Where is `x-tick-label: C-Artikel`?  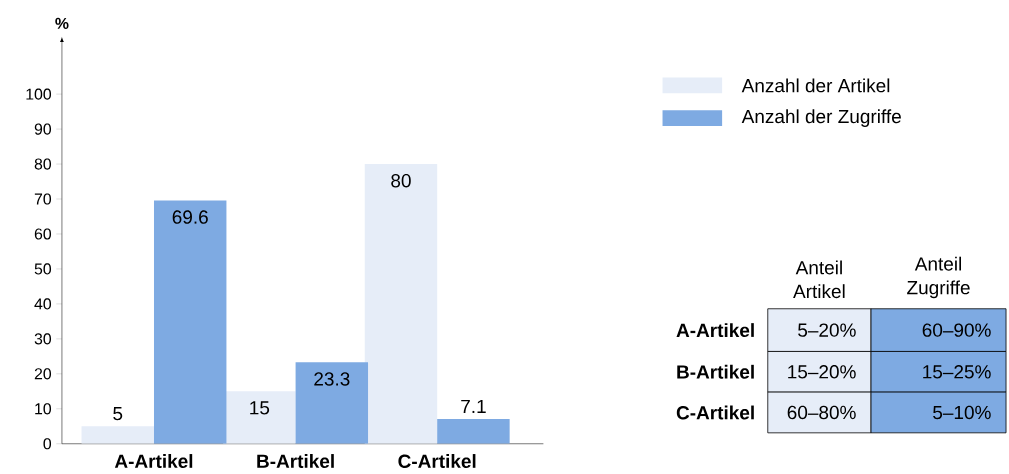
x-tick-label: C-Artikel is located at coordinates (437, 461).